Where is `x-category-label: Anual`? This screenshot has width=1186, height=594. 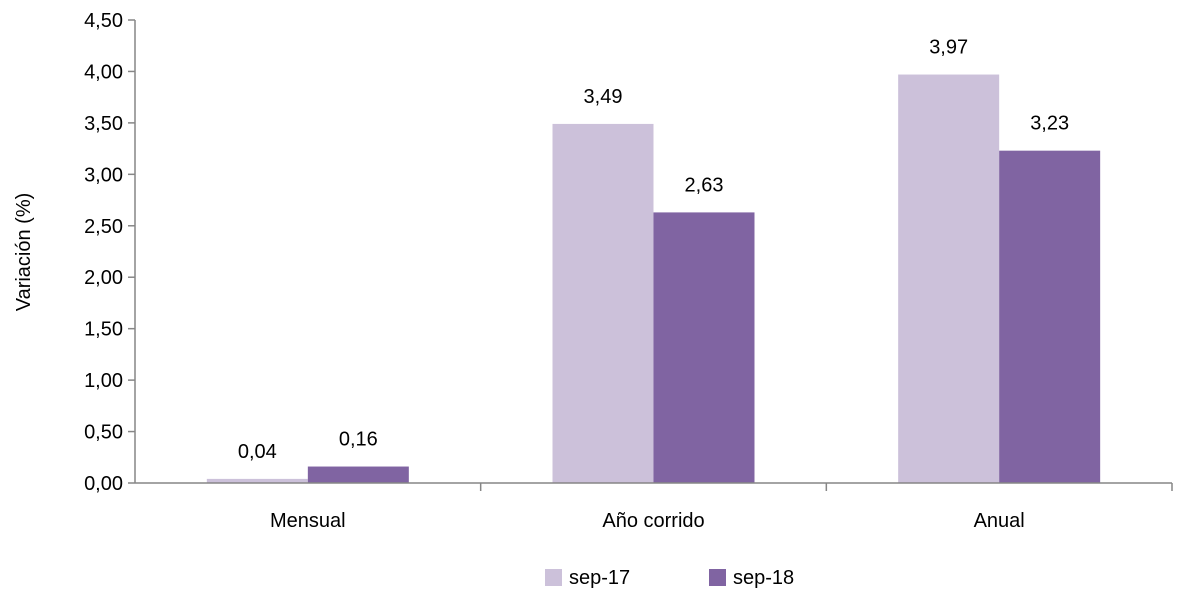 x-category-label: Anual is located at coordinates (999, 521).